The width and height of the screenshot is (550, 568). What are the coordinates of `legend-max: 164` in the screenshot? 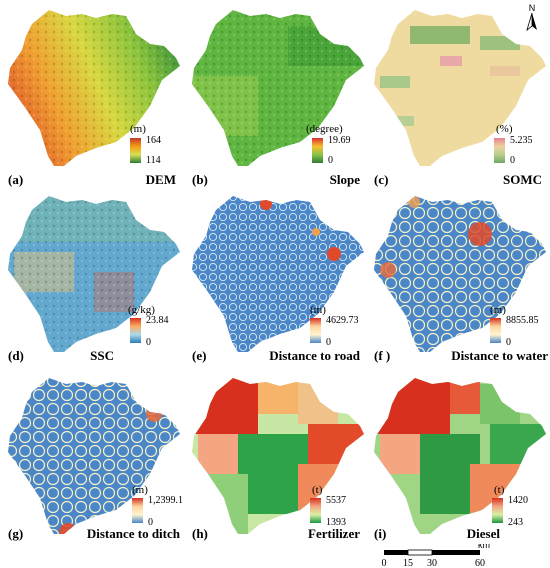 It's located at (153, 140).